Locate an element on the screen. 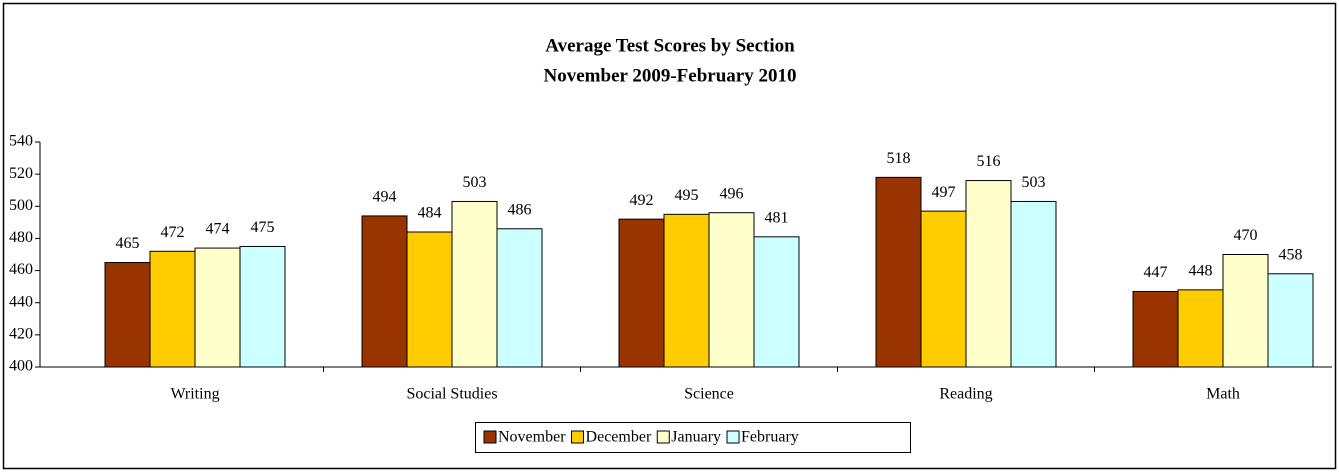  data-label: 494 is located at coordinates (385, 197).